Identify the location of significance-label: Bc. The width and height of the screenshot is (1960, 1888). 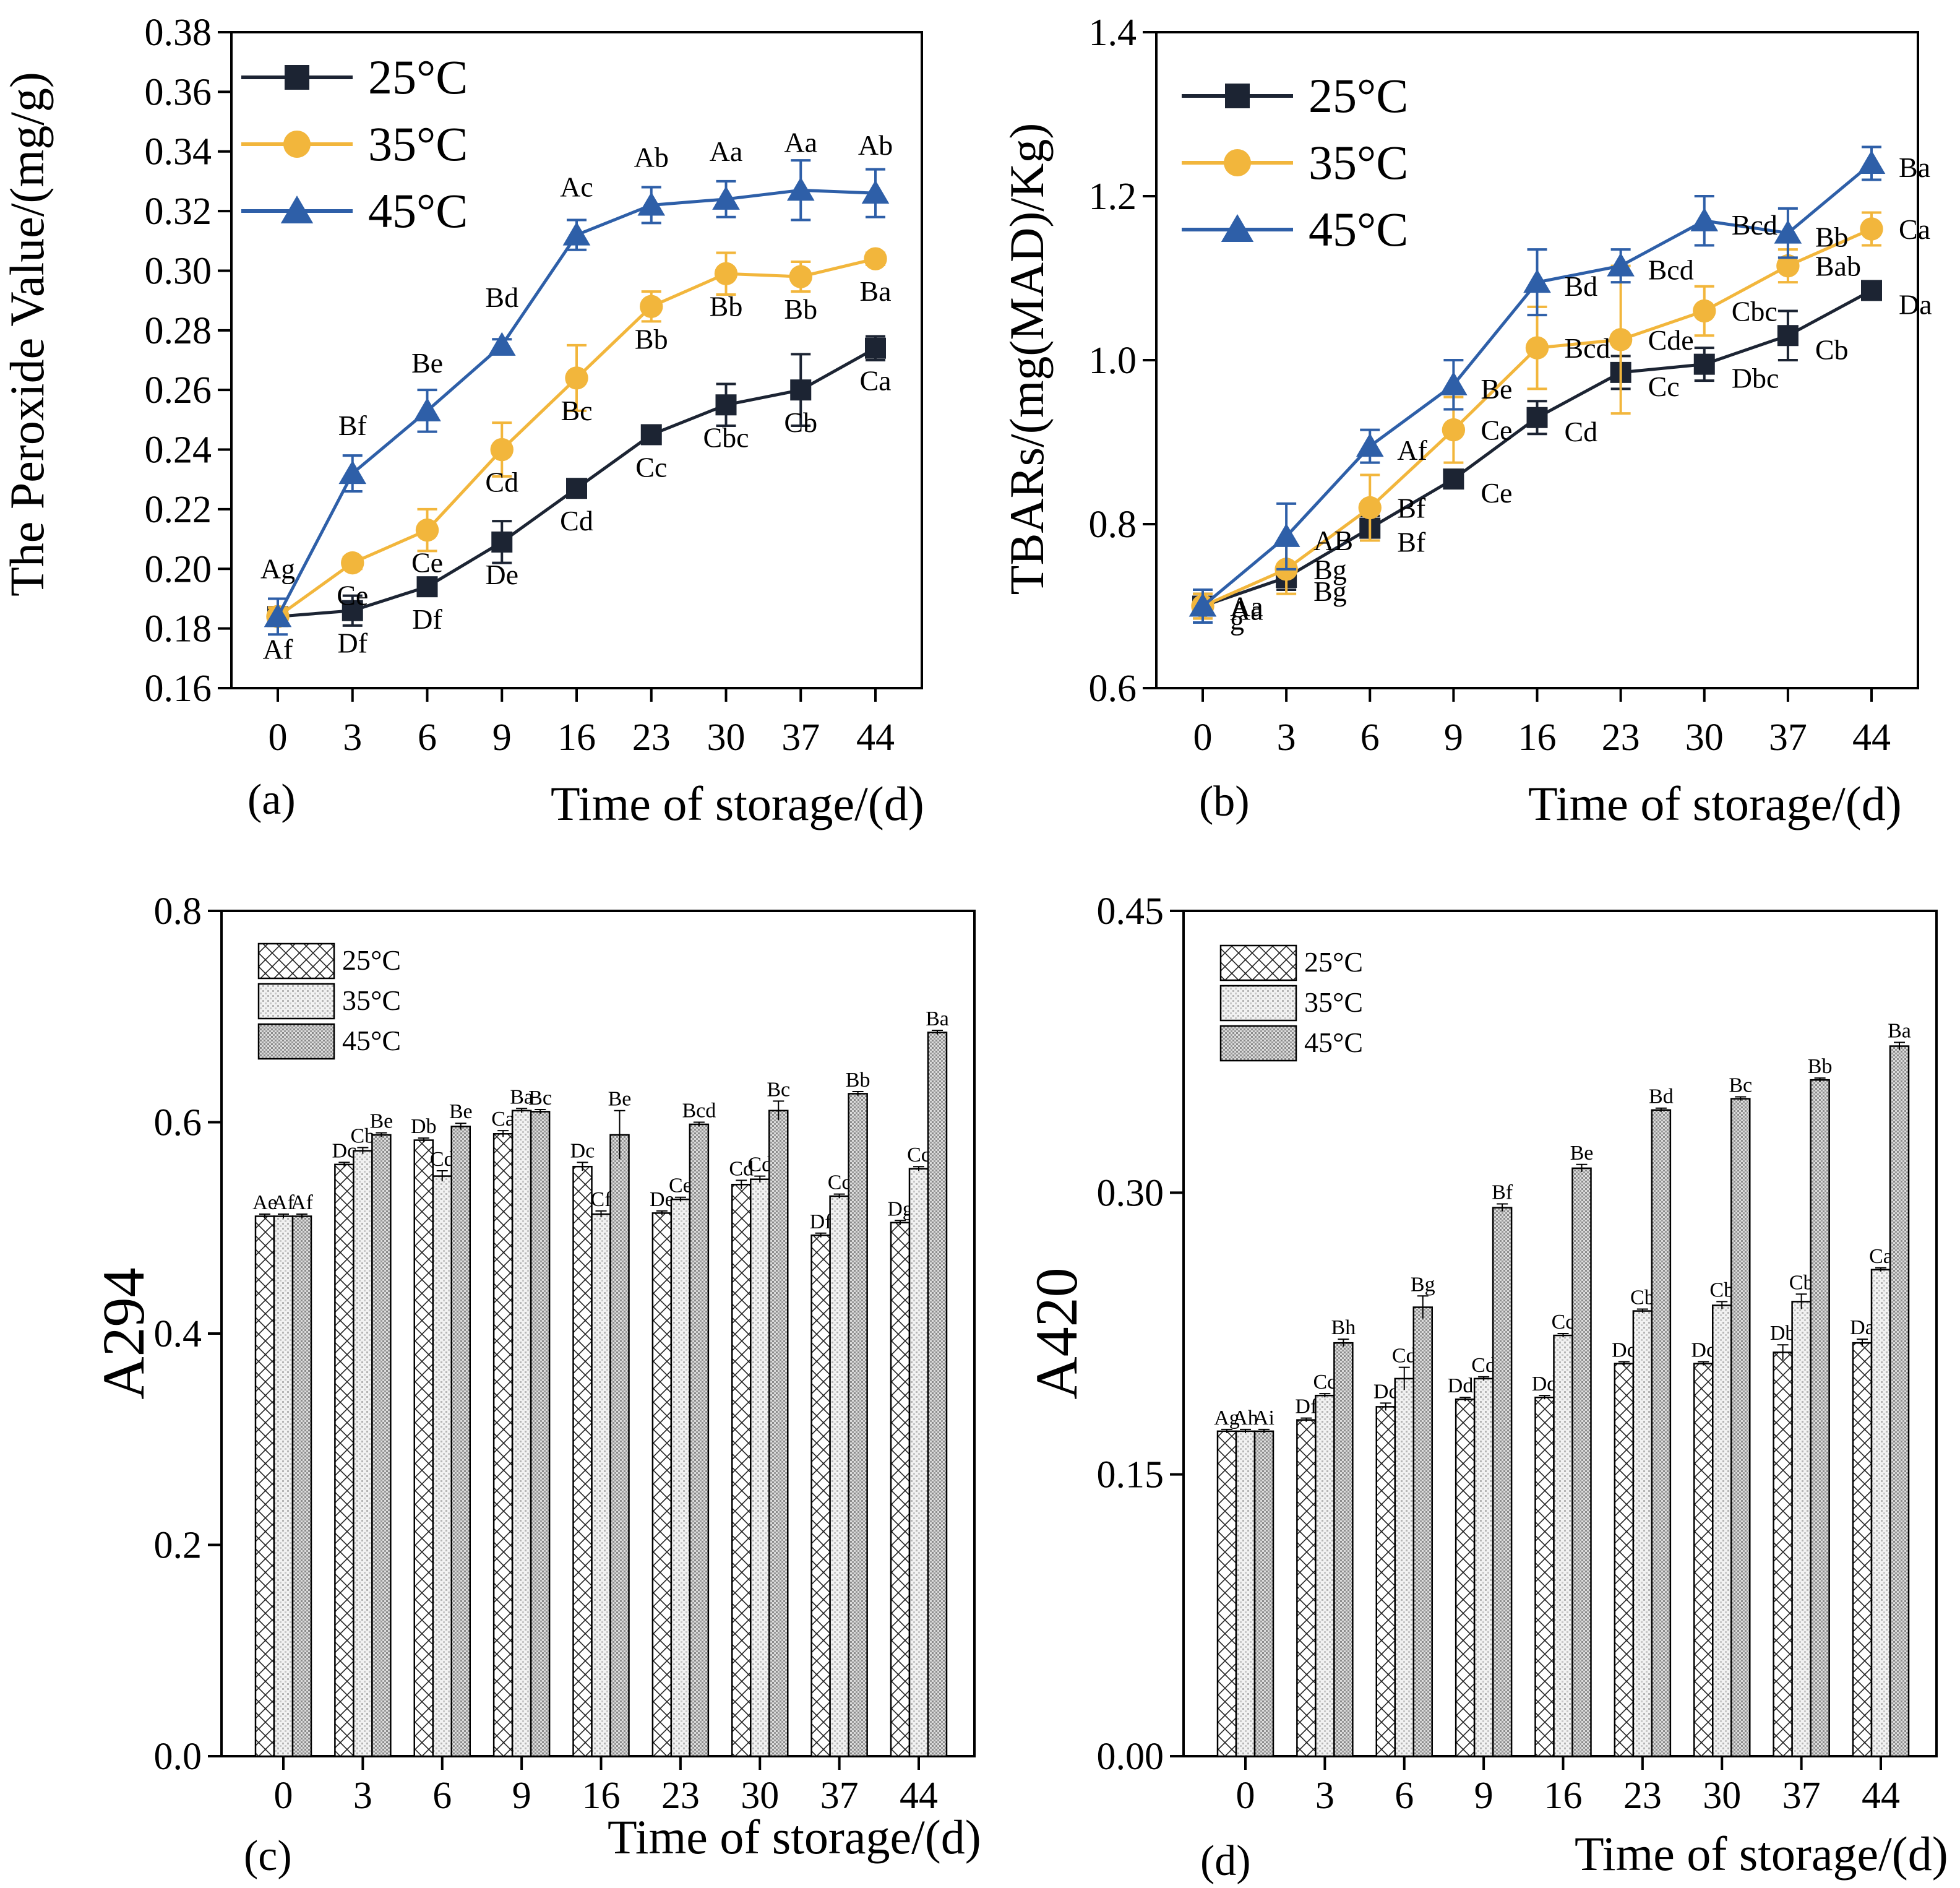
(576, 410).